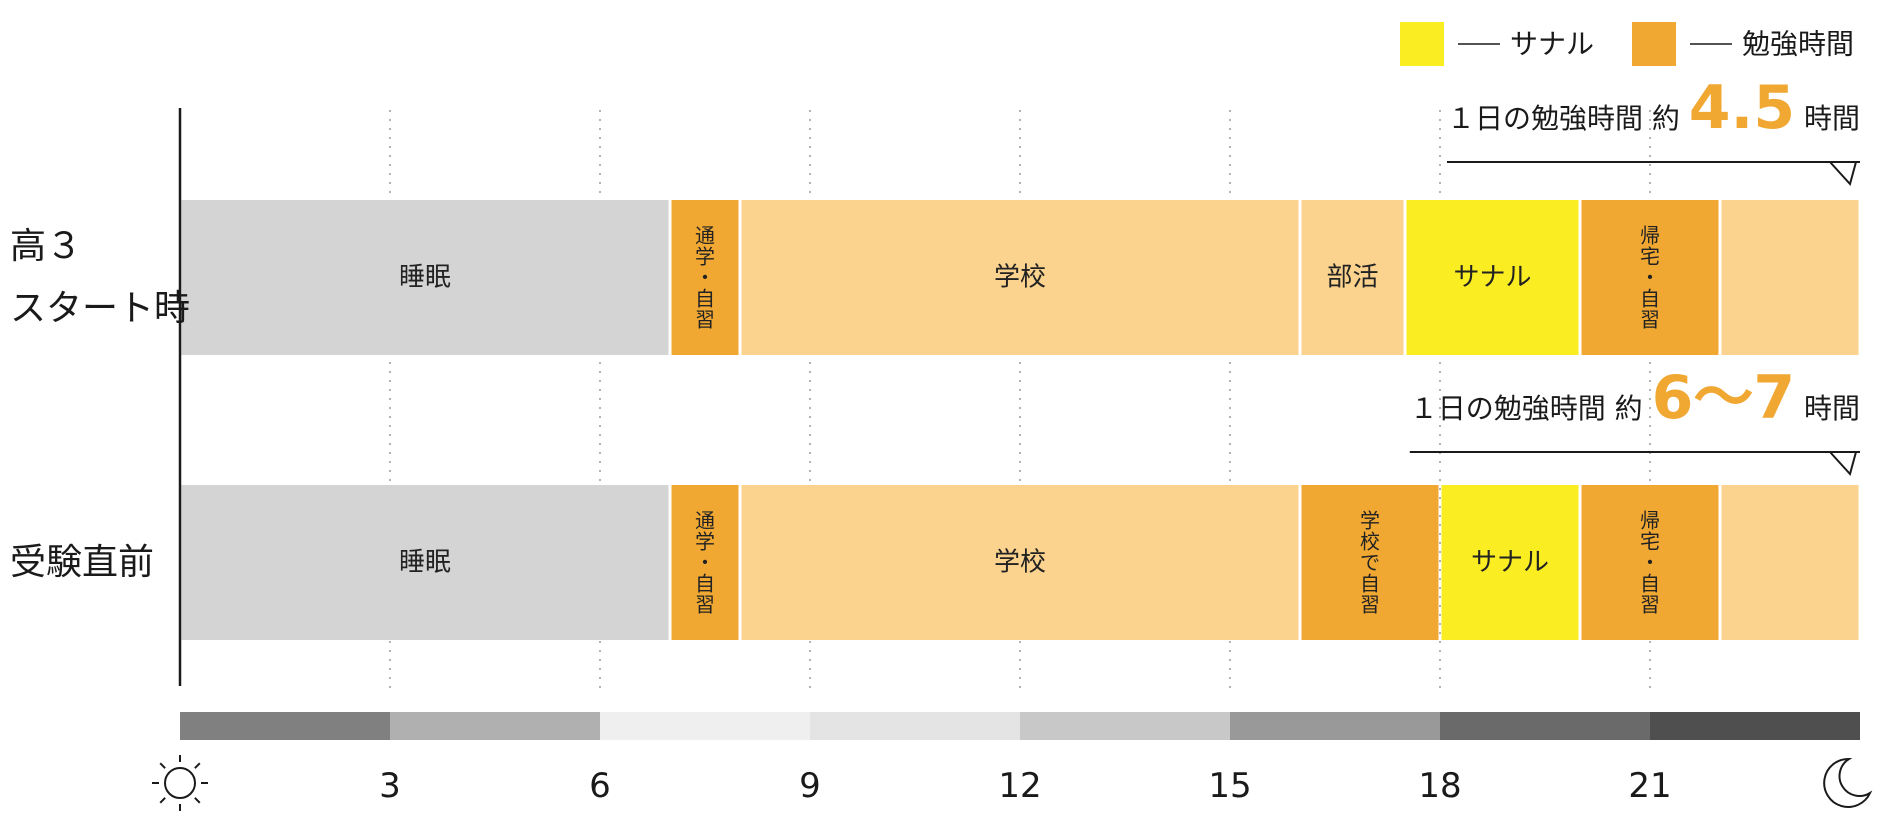 The height and width of the screenshot is (820, 1880). I want to click on legend-label: サナル, so click(1552, 44).